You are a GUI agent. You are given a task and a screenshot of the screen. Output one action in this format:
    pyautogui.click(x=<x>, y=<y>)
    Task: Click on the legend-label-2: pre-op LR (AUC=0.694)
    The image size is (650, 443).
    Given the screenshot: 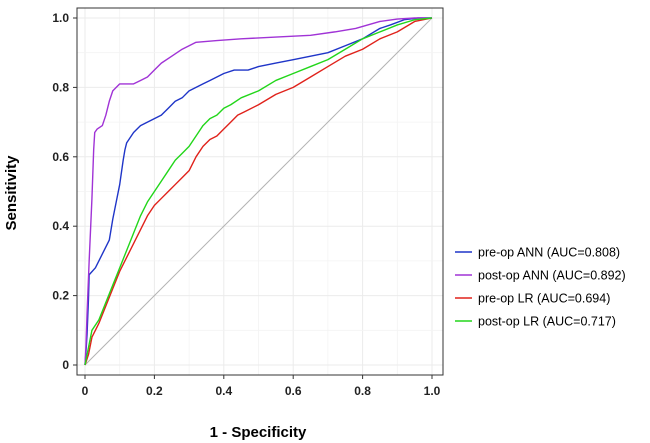 What is the action you would take?
    pyautogui.click(x=544, y=299)
    